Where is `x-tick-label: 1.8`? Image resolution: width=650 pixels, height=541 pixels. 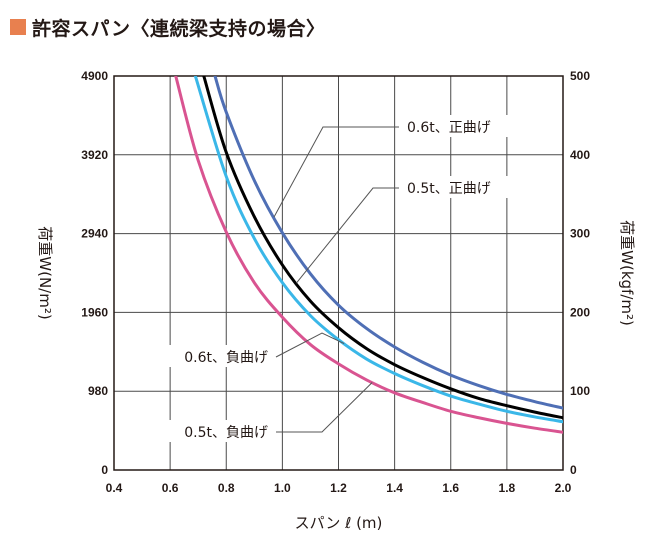
x-tick-label: 1.8 is located at coordinates (507, 488).